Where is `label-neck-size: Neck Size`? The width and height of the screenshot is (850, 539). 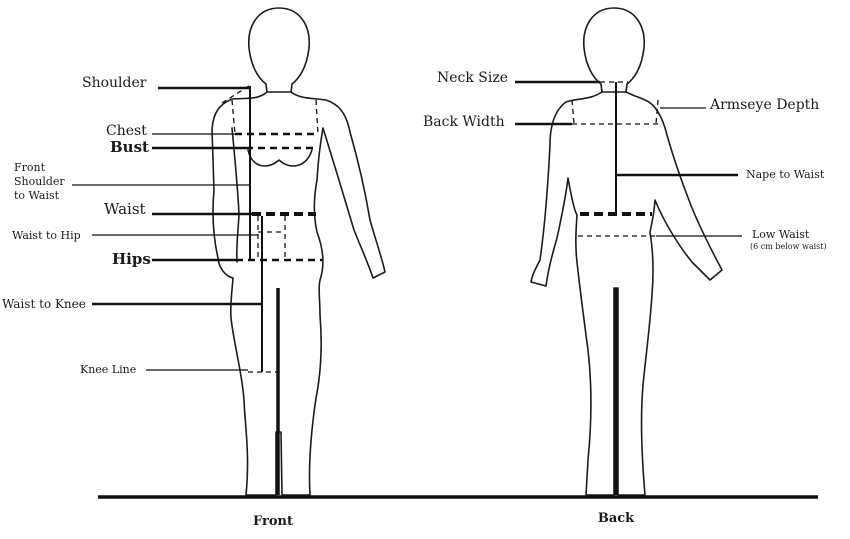
label-neck-size: Neck Size is located at coordinates (472, 78).